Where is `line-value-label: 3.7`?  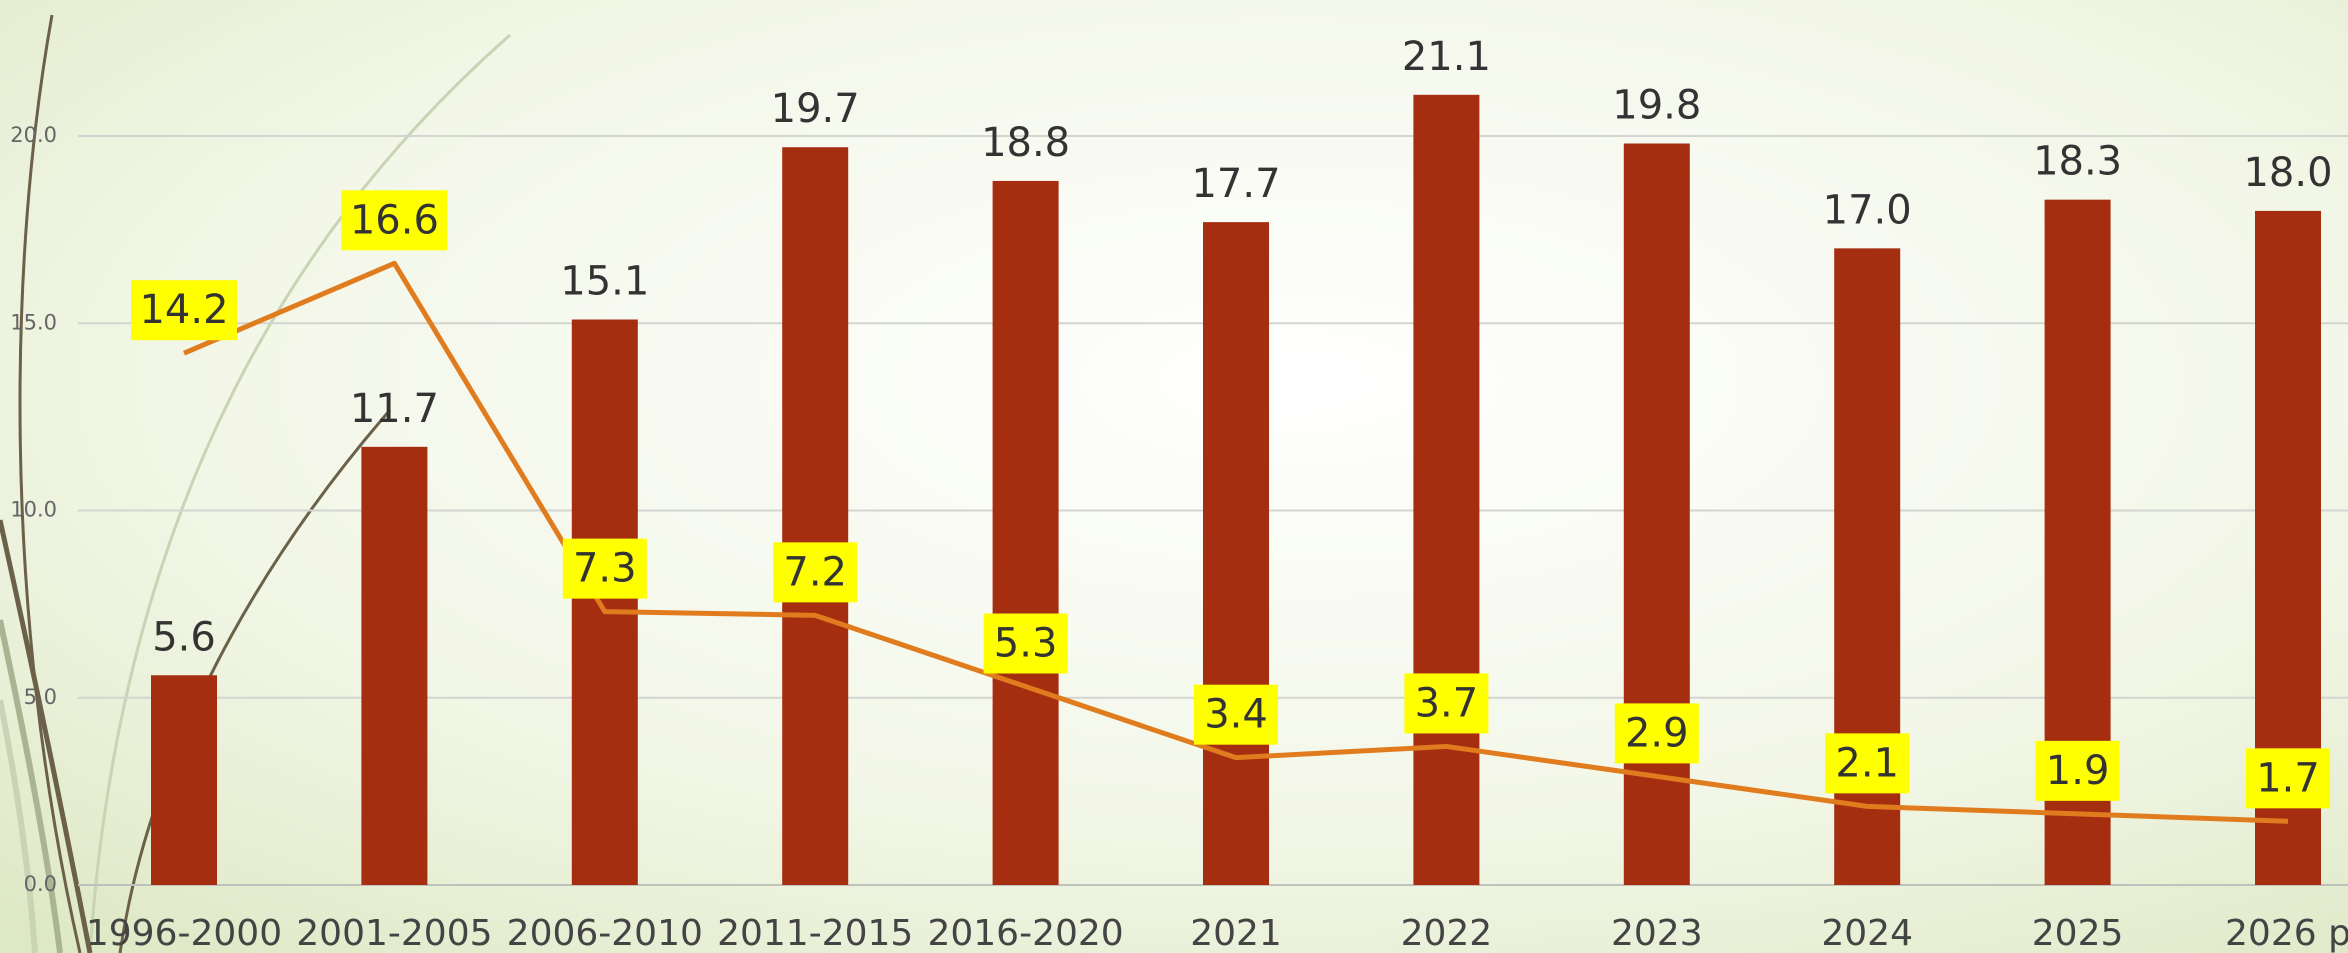 line-value-label: 3.7 is located at coordinates (1447, 703).